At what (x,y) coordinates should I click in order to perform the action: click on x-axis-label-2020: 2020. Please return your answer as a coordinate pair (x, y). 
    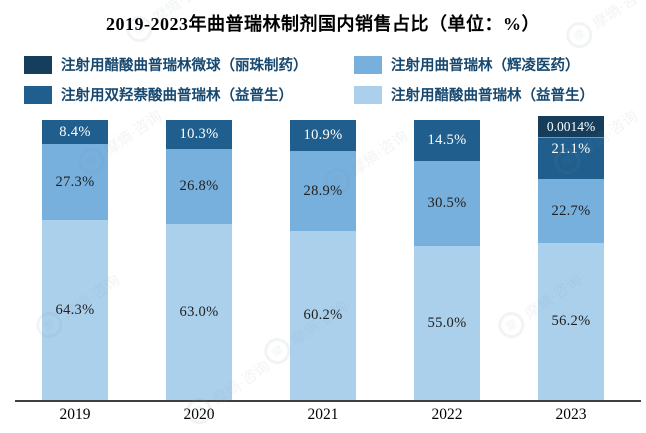
    Looking at the image, I should click on (199, 414).